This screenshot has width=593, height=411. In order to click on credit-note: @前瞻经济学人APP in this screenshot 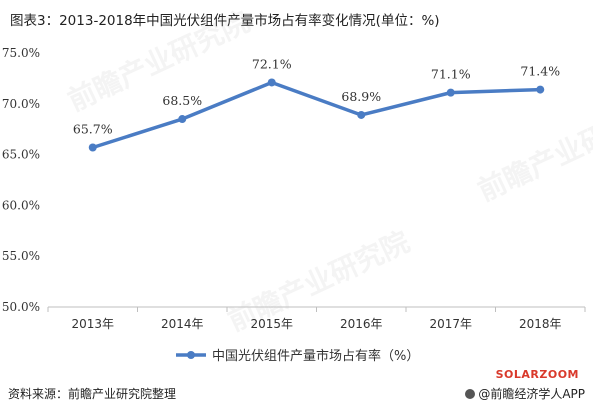, I will do `click(525, 393)`.